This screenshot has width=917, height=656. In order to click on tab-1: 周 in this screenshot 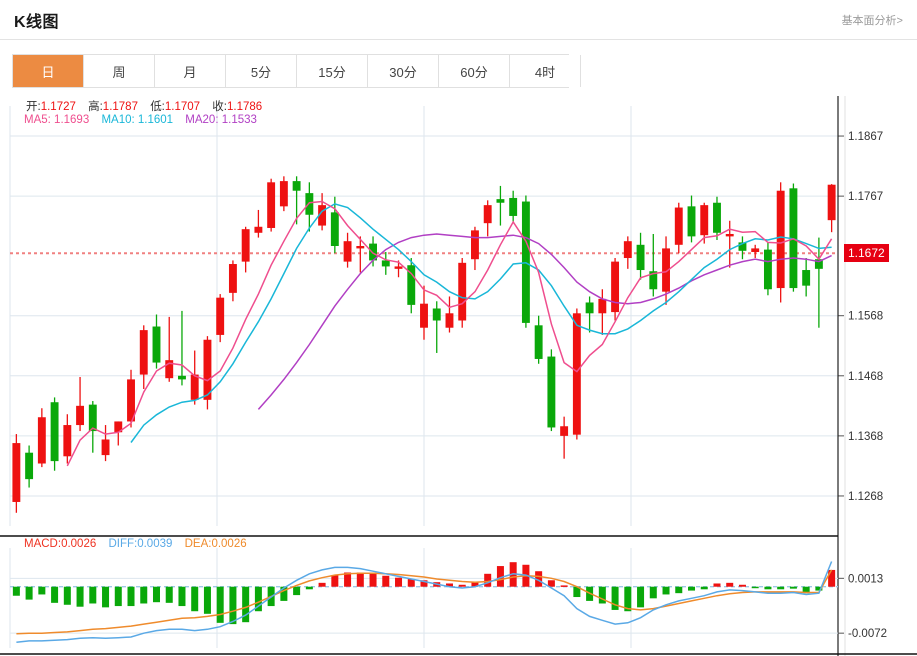, I will do `click(119, 71)`.